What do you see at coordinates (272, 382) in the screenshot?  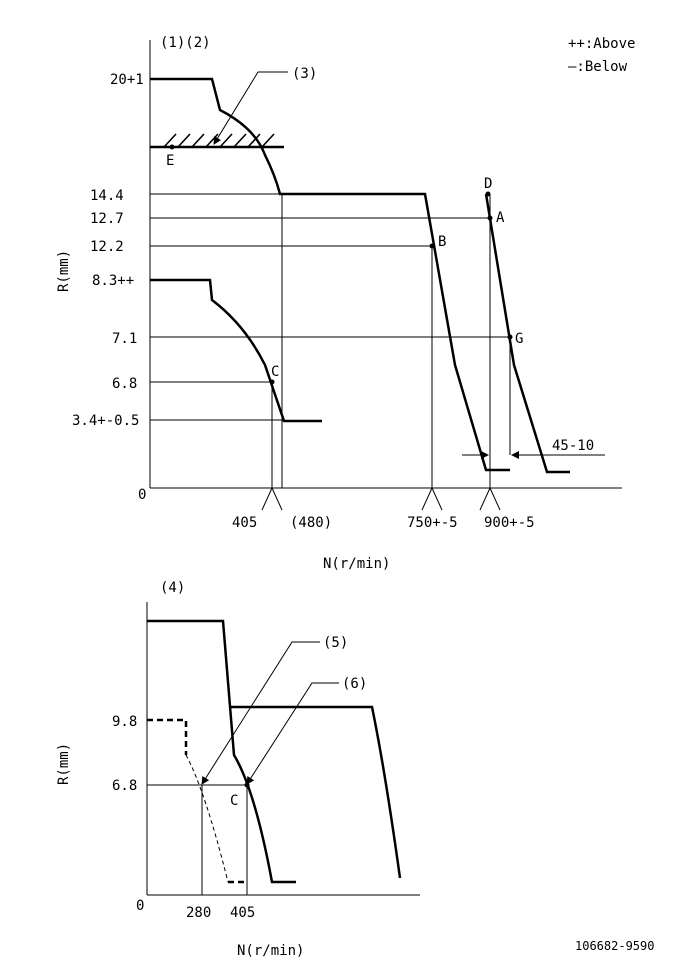 I see `point-c-marker` at bounding box center [272, 382].